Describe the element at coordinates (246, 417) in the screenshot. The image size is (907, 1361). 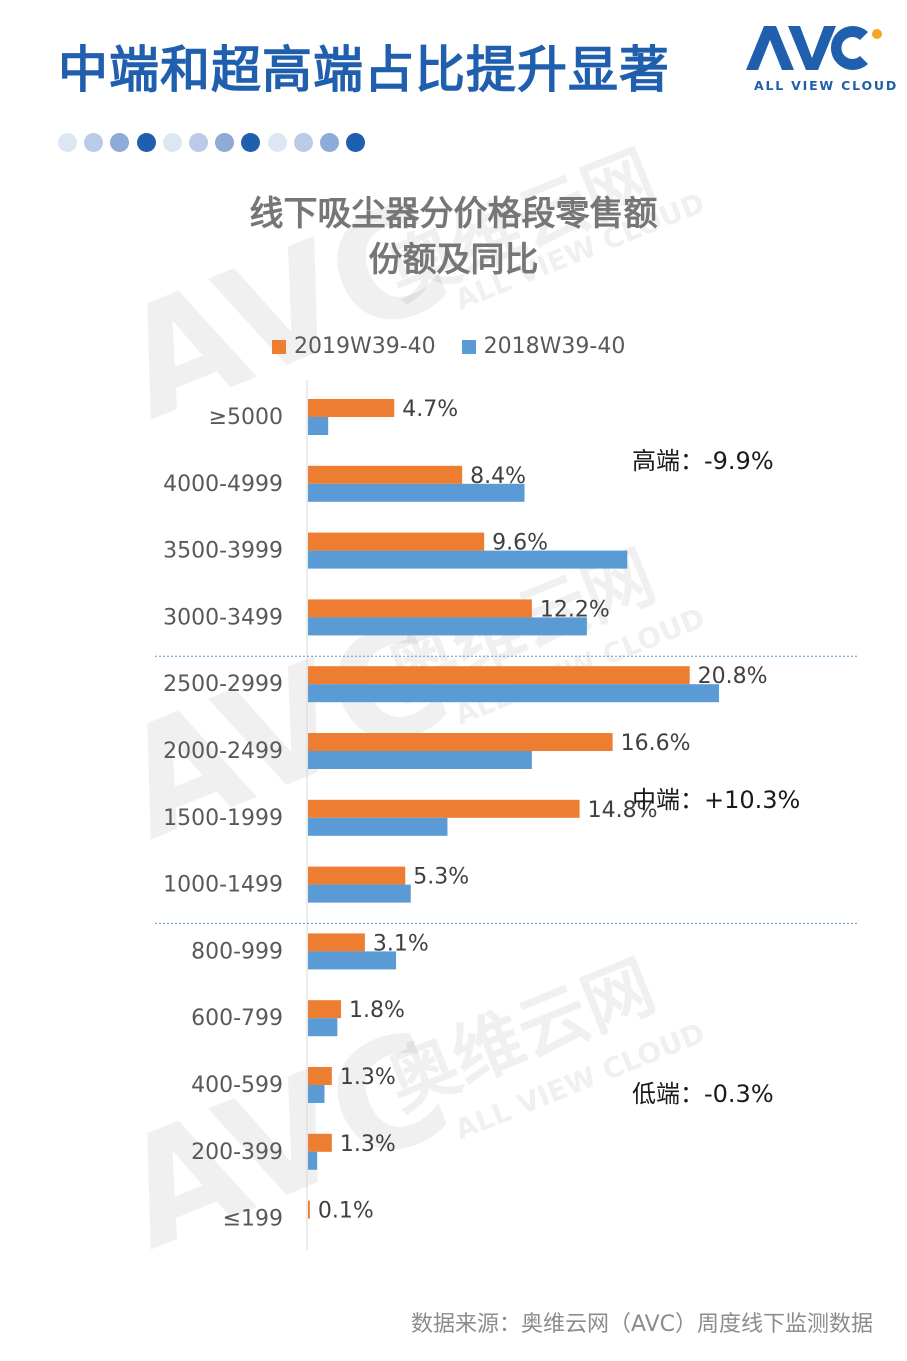
I see `category-label: ≥5000` at that location.